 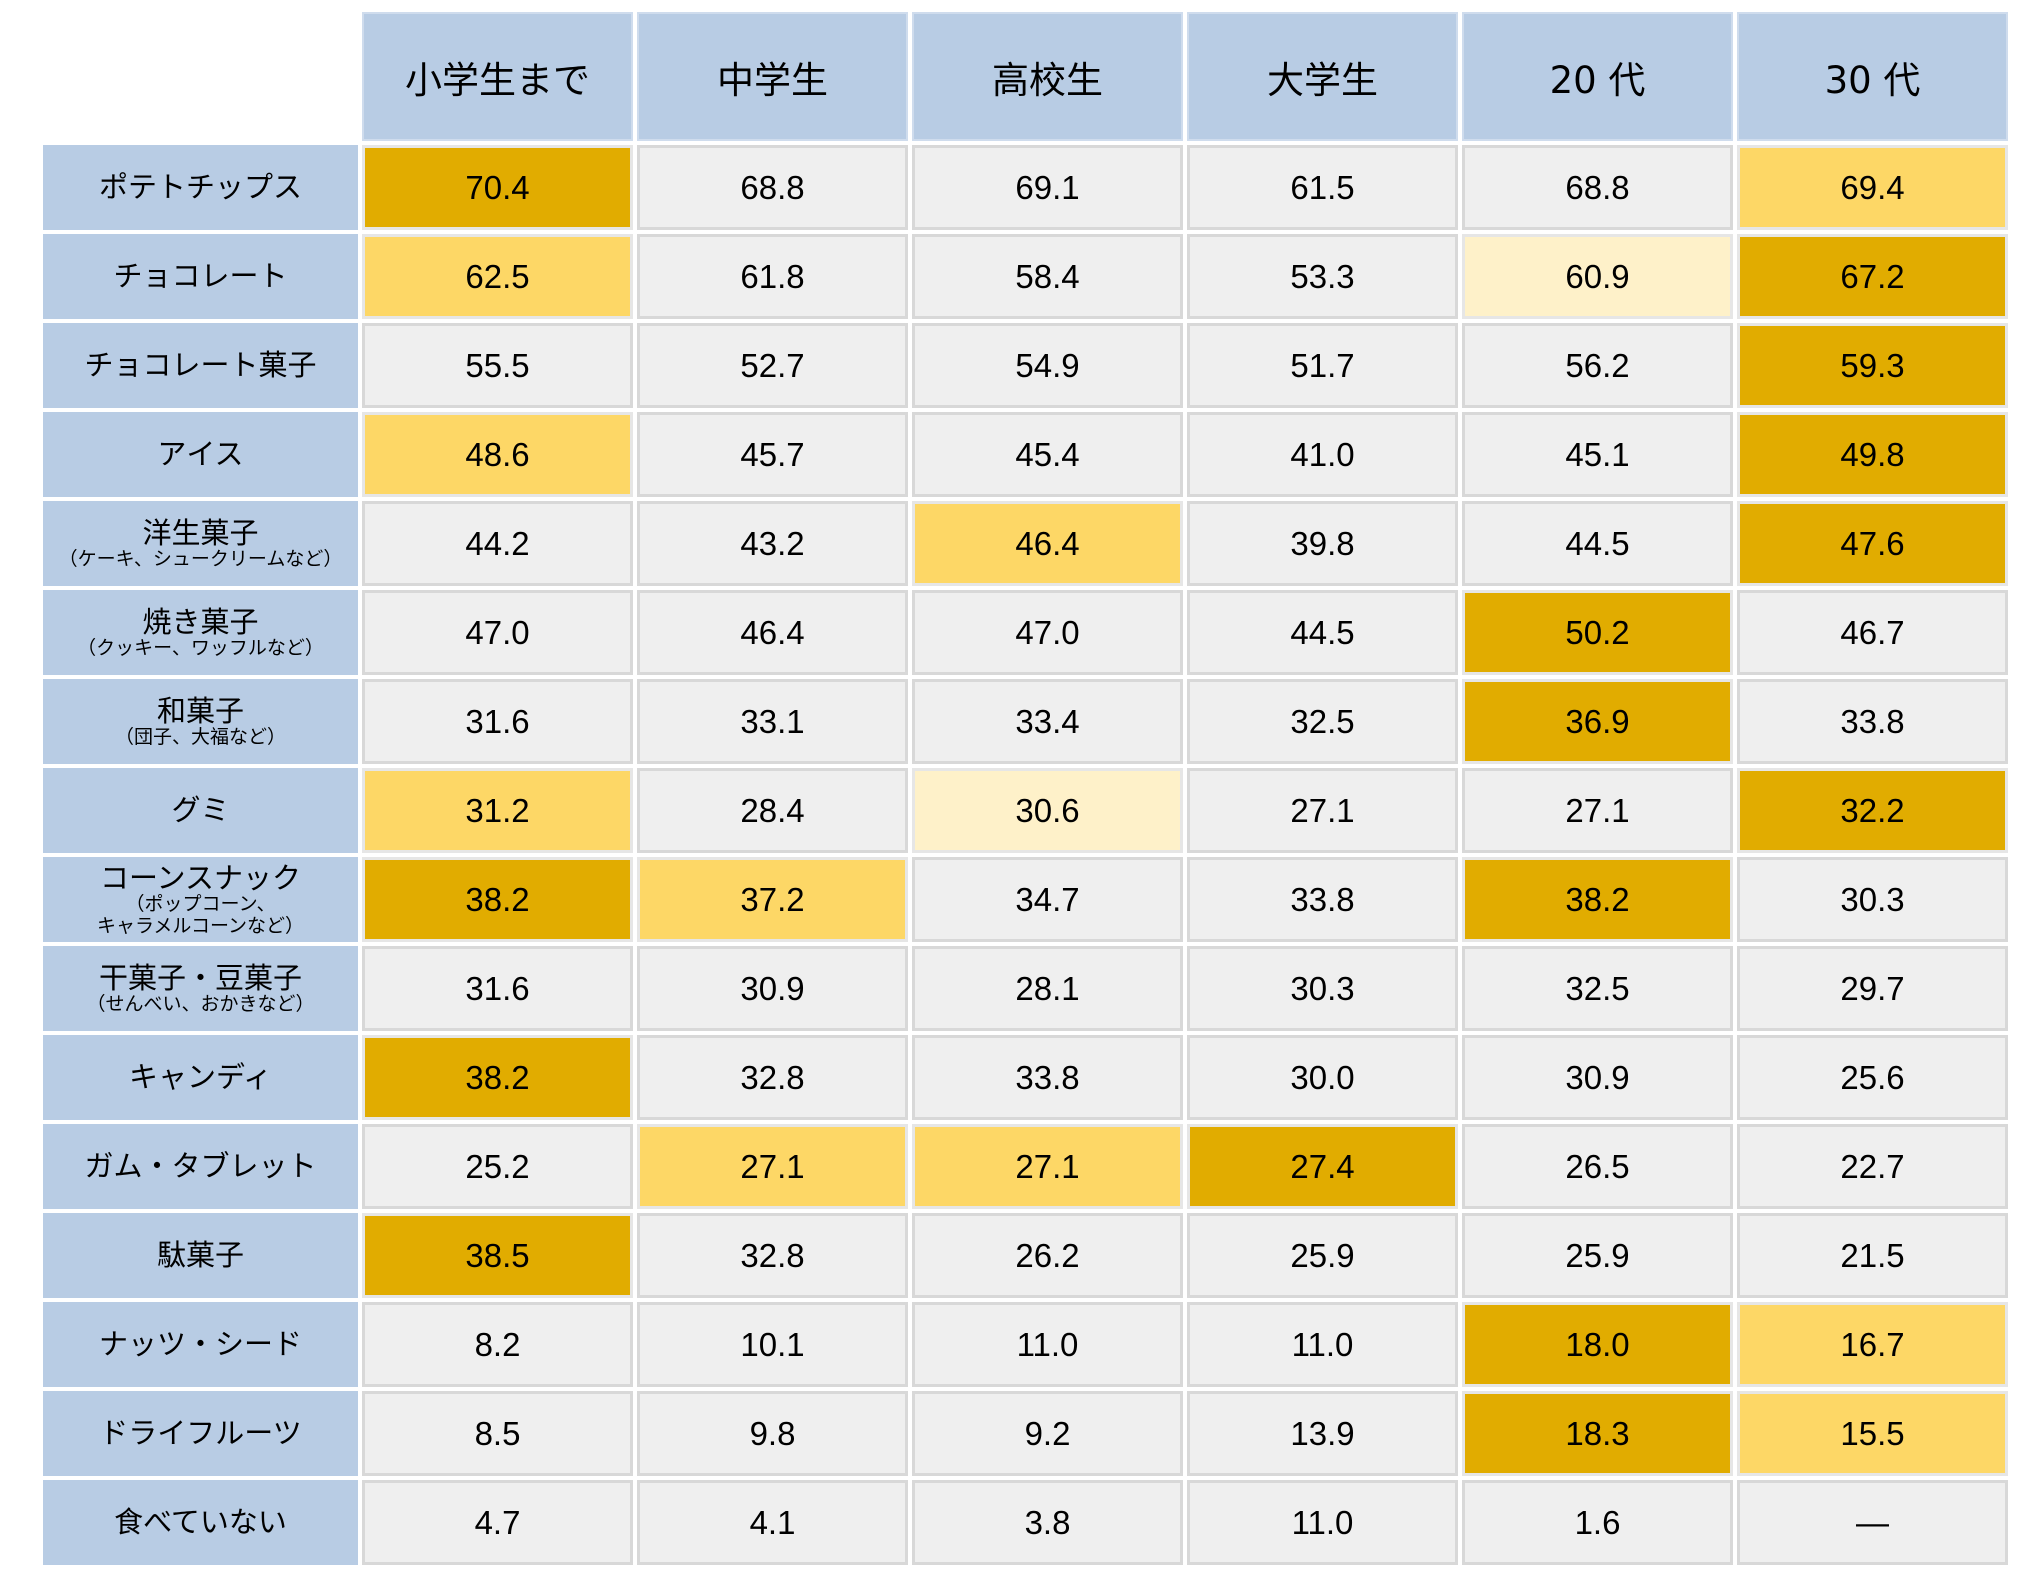 What do you see at coordinates (497, 1522) in the screenshot?
I see `data-cell: 4.7` at bounding box center [497, 1522].